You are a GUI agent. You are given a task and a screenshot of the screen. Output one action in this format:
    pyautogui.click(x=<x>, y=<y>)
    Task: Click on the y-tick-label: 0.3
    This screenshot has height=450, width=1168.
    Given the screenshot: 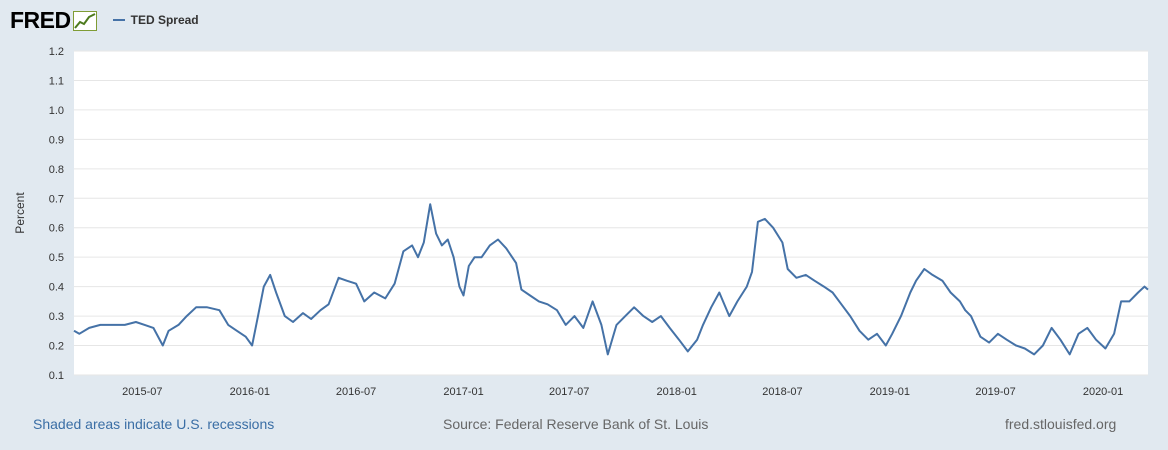 What is the action you would take?
    pyautogui.click(x=56, y=317)
    